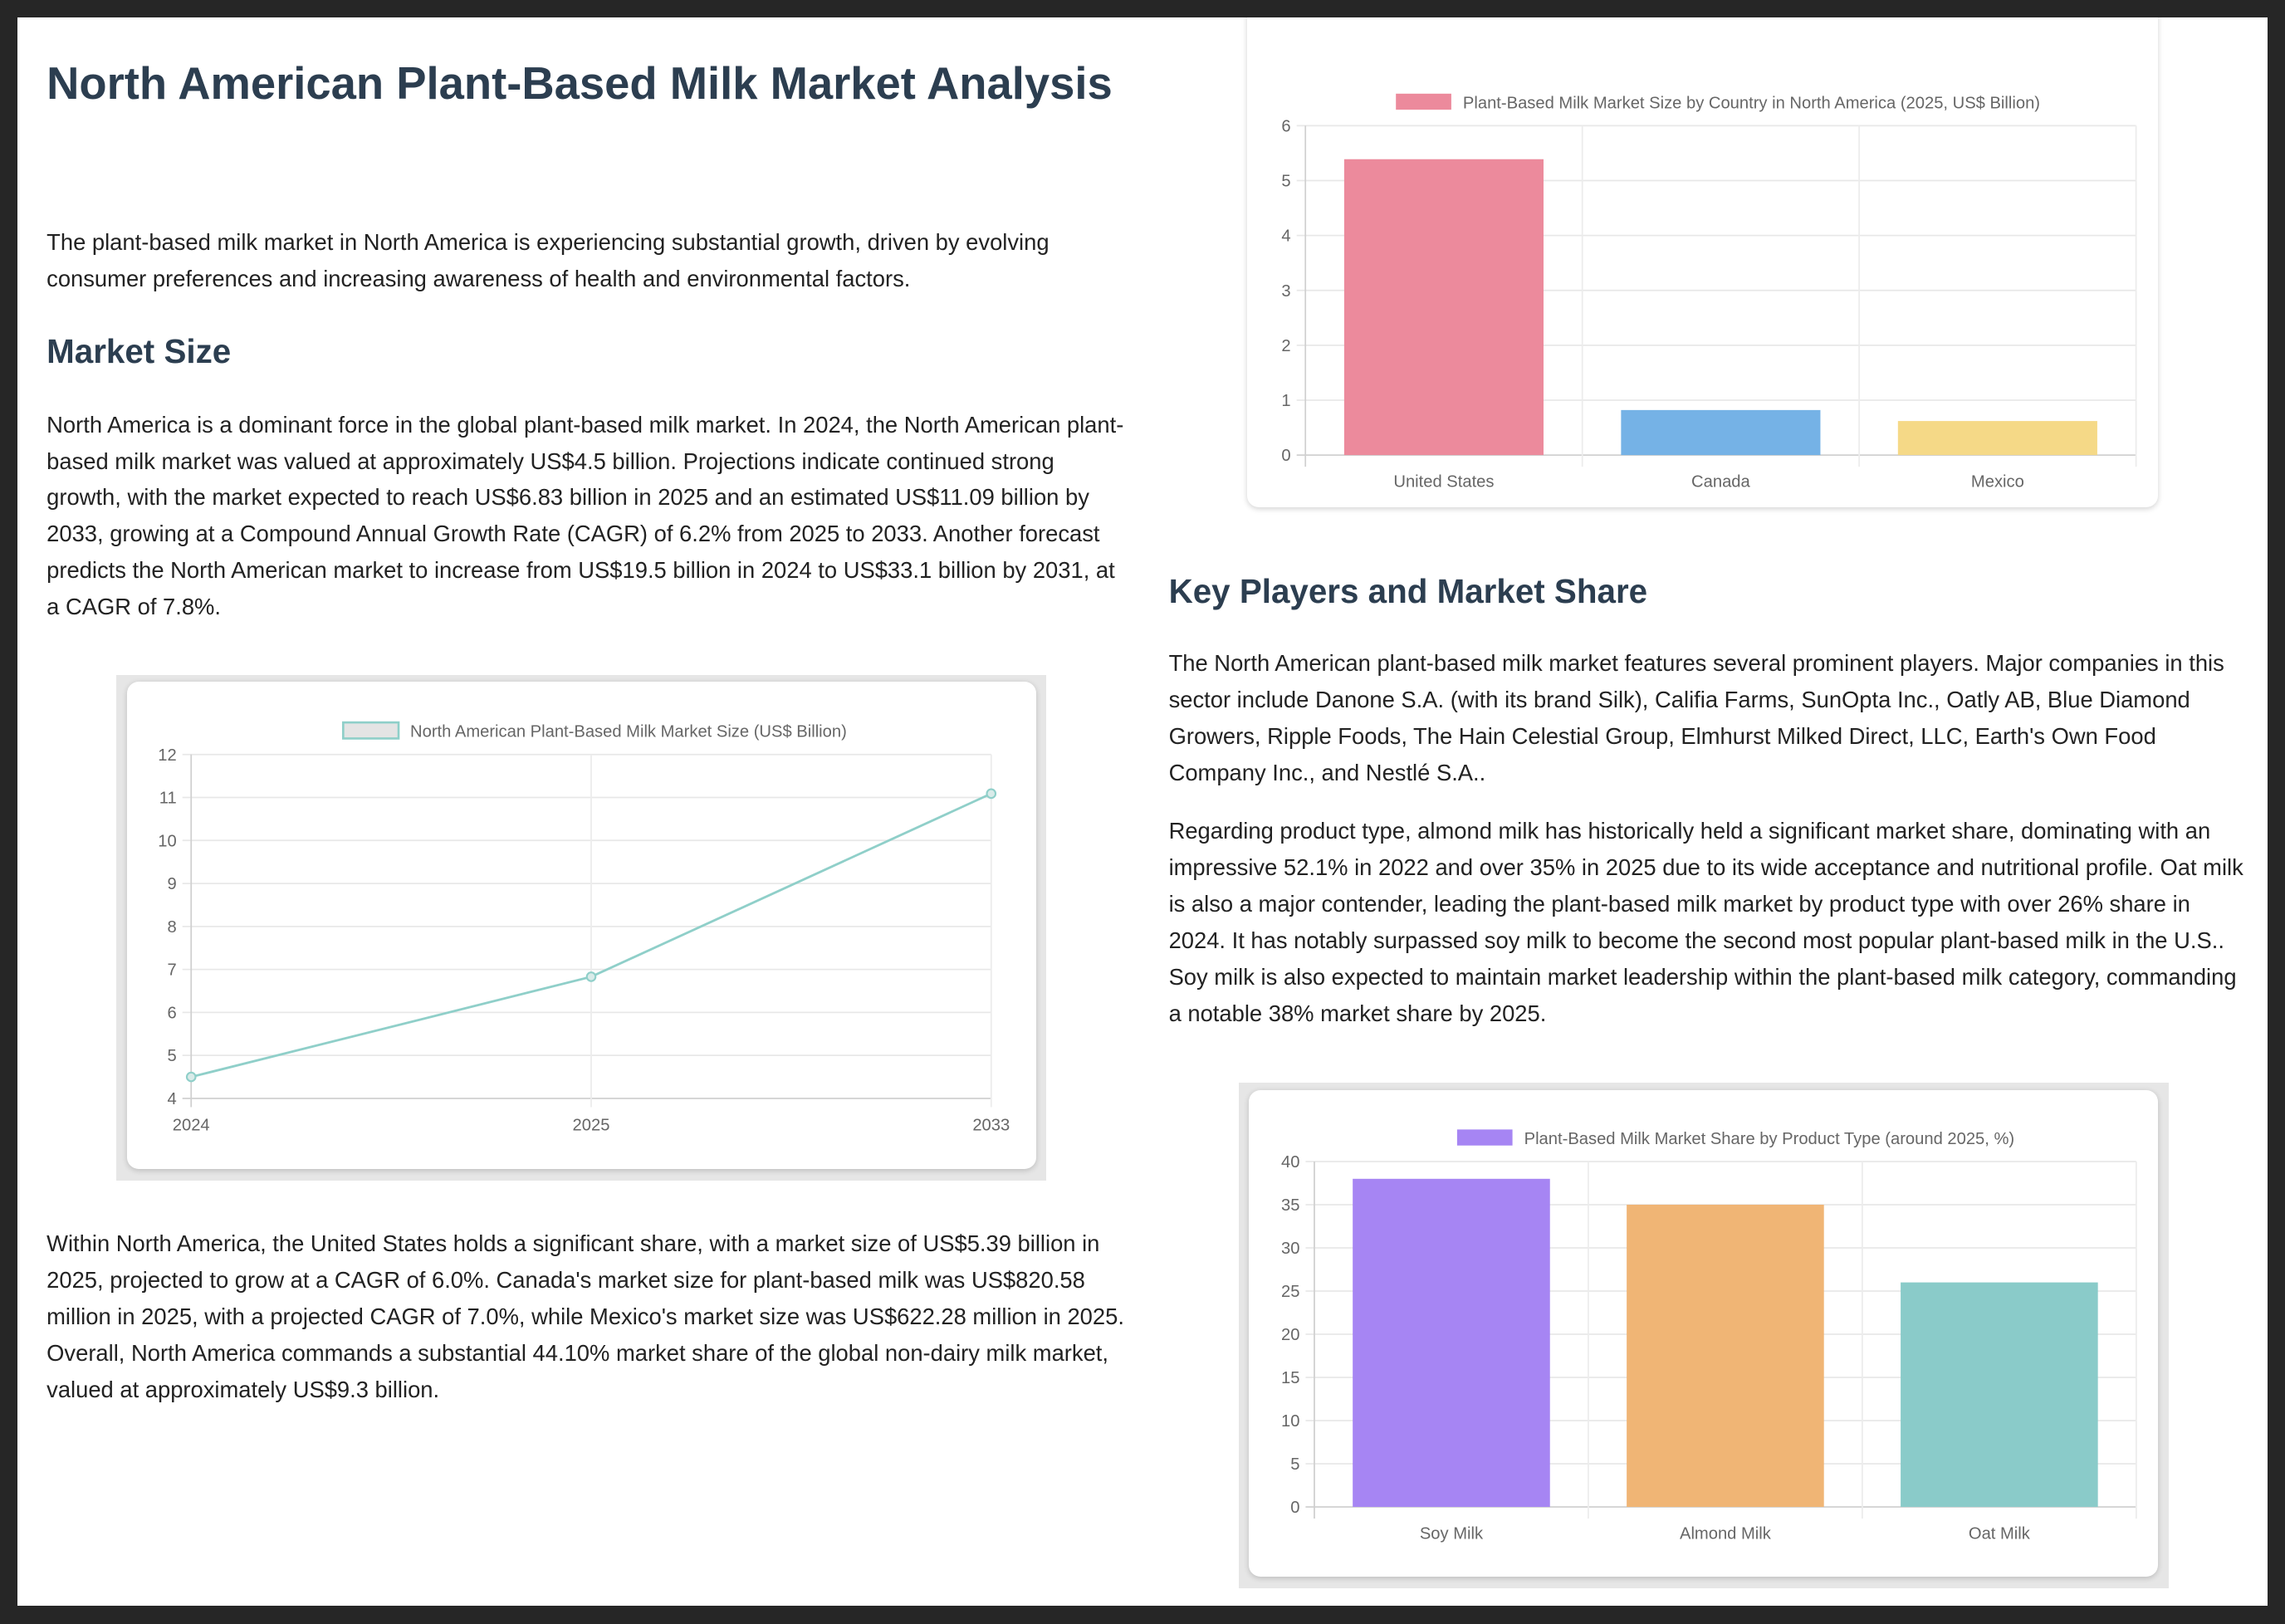 This screenshot has width=2285, height=1624. I want to click on y-tick-label: 20, so click(1290, 1335).